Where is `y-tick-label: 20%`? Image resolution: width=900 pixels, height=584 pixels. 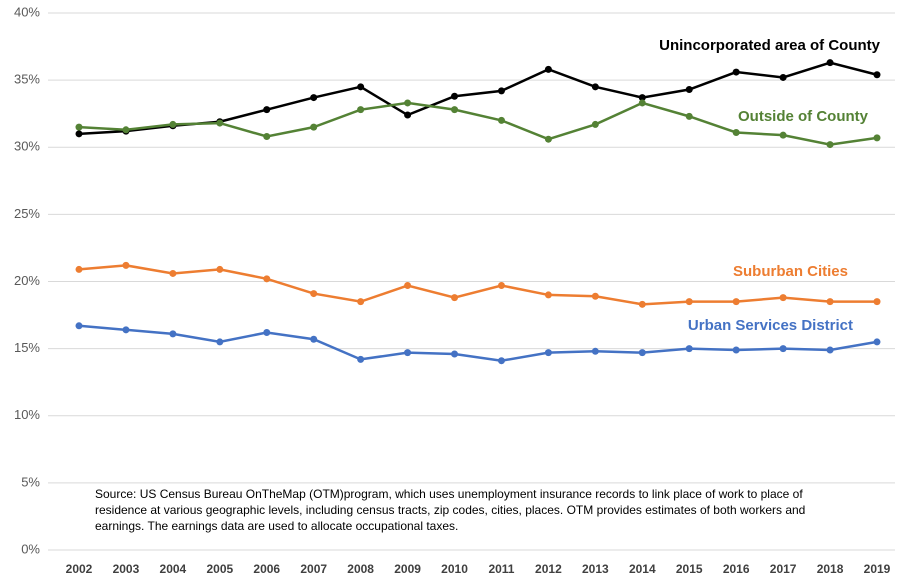
y-tick-label: 20% is located at coordinates (27, 280).